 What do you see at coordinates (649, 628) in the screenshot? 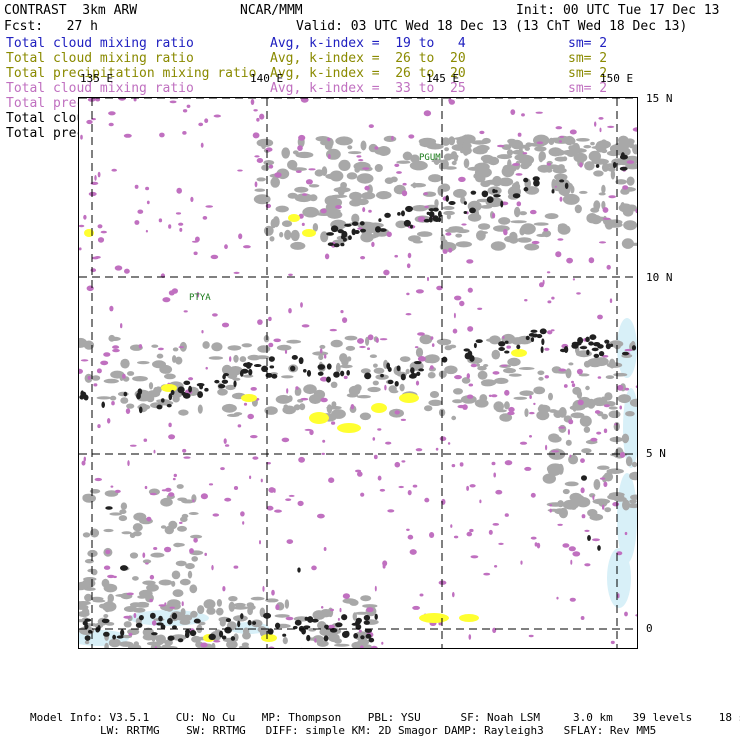
I see `lat-label-0: 0` at bounding box center [649, 628].